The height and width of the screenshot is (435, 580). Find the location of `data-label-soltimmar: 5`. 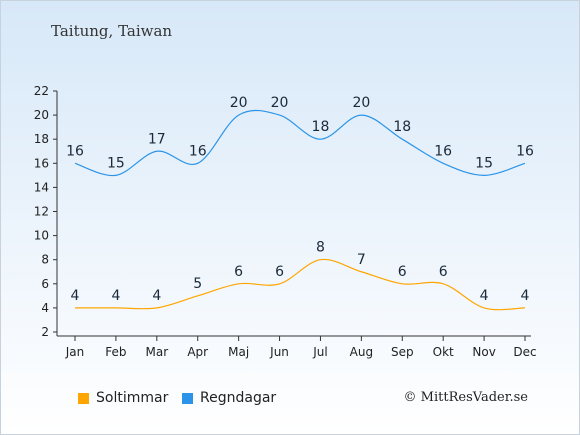

data-label-soltimmar: 5 is located at coordinates (197, 284).